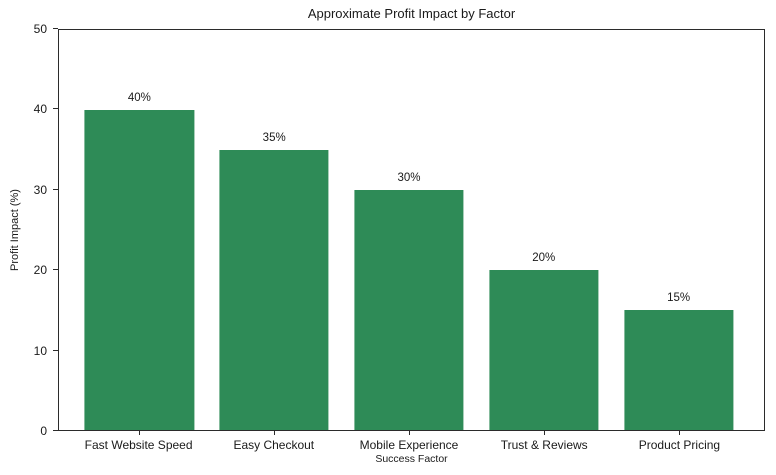 The image size is (776, 475). I want to click on x-tick-label: Fast Website Speed, so click(138, 445).